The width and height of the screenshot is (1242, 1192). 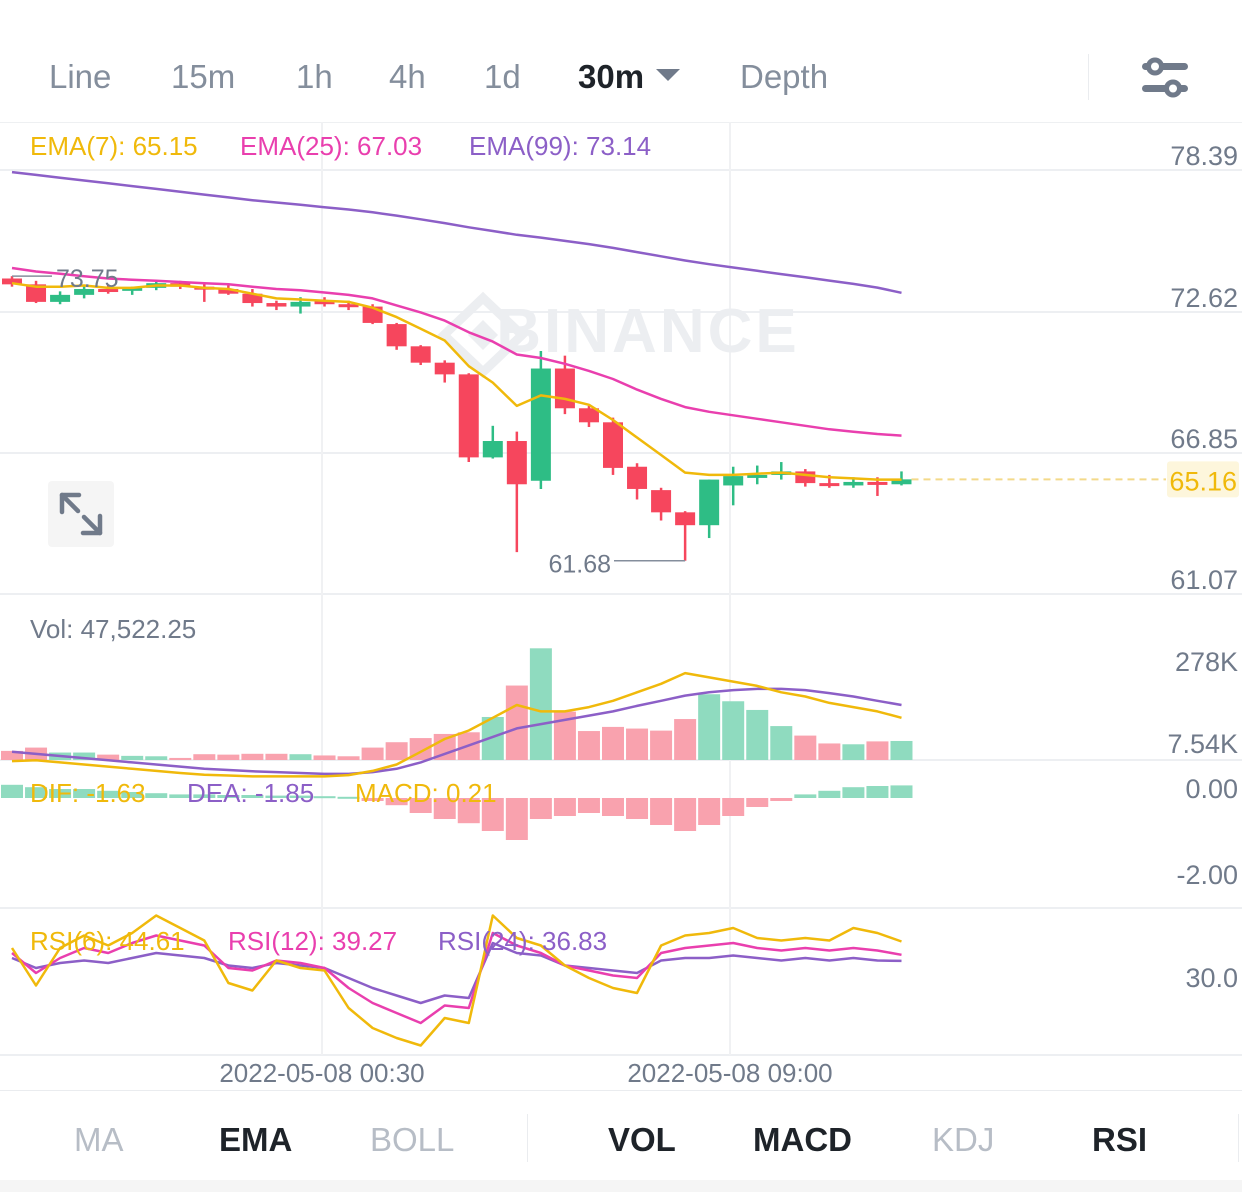 I want to click on price-axis-label: 61.07, so click(x=1204, y=580).